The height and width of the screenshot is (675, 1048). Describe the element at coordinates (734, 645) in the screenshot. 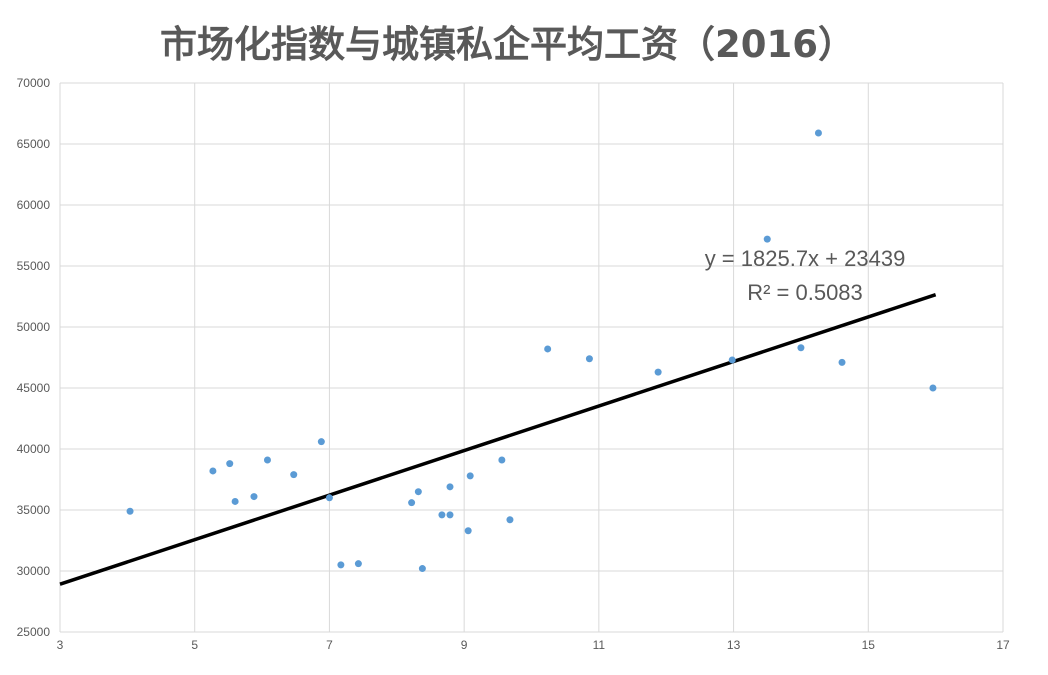

I see `x-tick-label: 13` at that location.